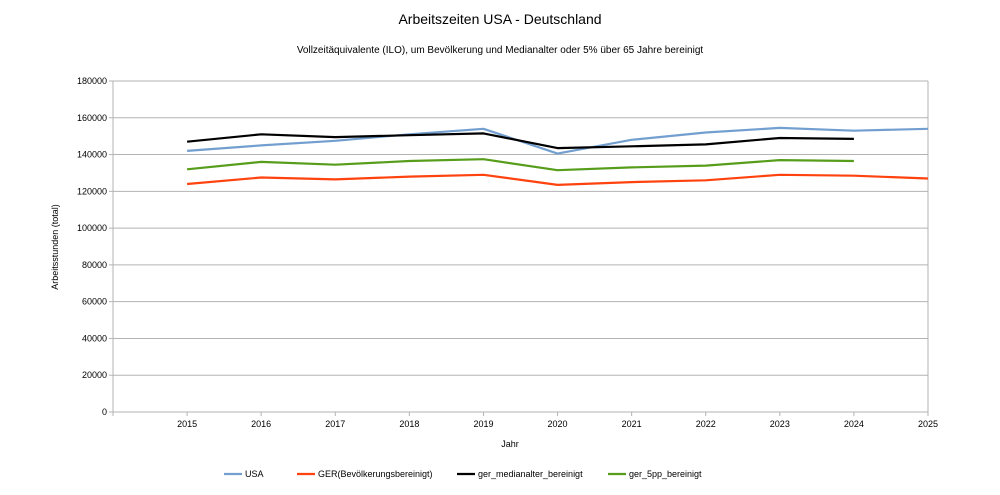 This screenshot has width=1000, height=495. I want to click on x-tick-label: 2017, so click(335, 424).